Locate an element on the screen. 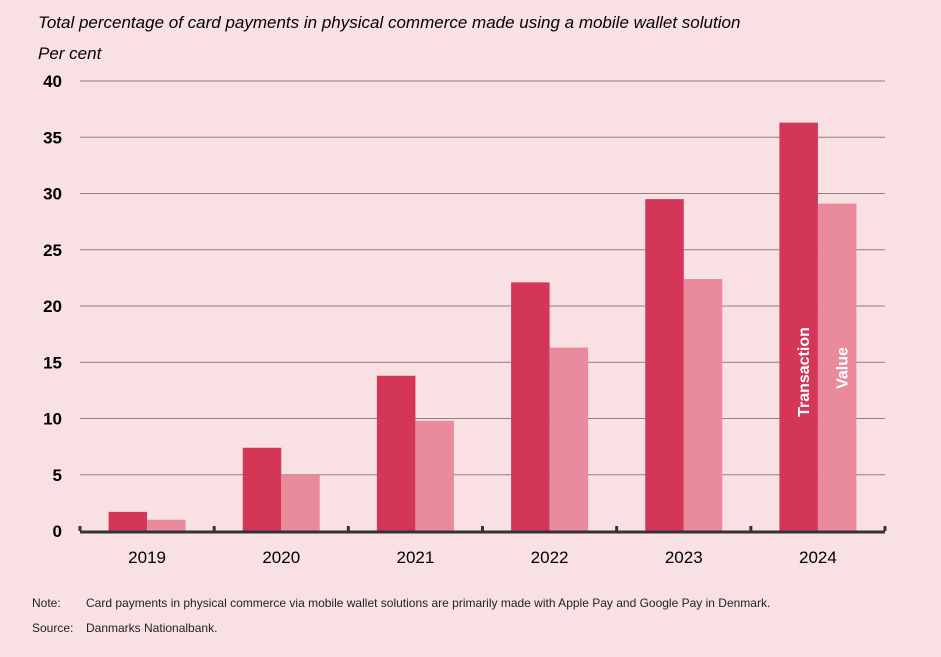 The image size is (941, 657). x-tick-label: 2022 is located at coordinates (550, 557).